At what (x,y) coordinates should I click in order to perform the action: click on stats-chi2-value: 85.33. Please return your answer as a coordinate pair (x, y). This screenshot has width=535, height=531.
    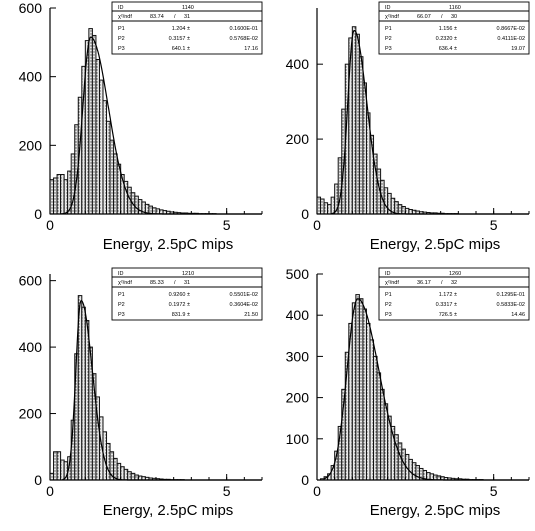
    Looking at the image, I should click on (157, 283).